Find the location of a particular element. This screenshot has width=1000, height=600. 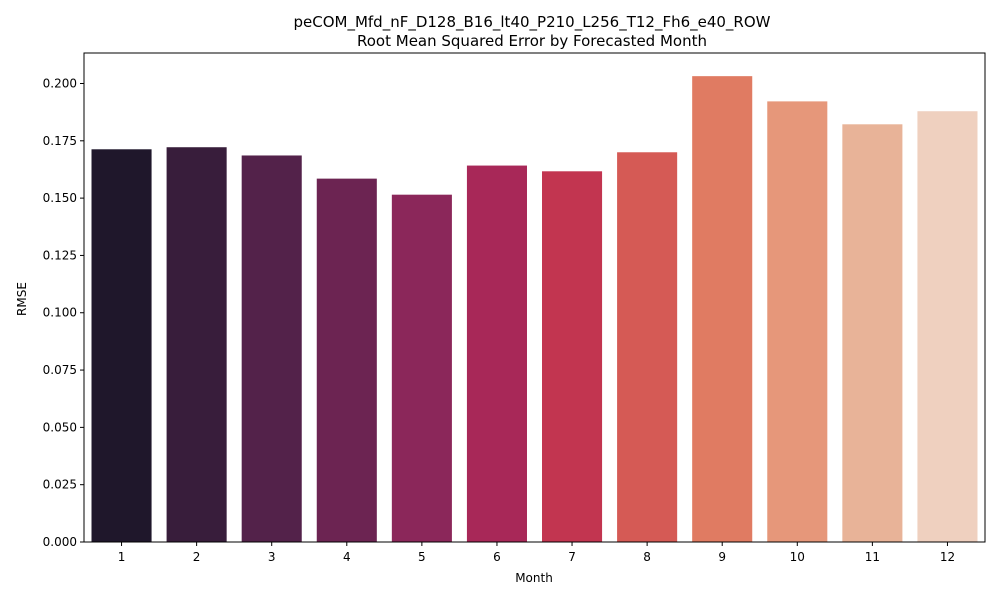

x-axis: 1 2 3 4 5 6 7 8 9 10 11 12 is located at coordinates (536, 553).